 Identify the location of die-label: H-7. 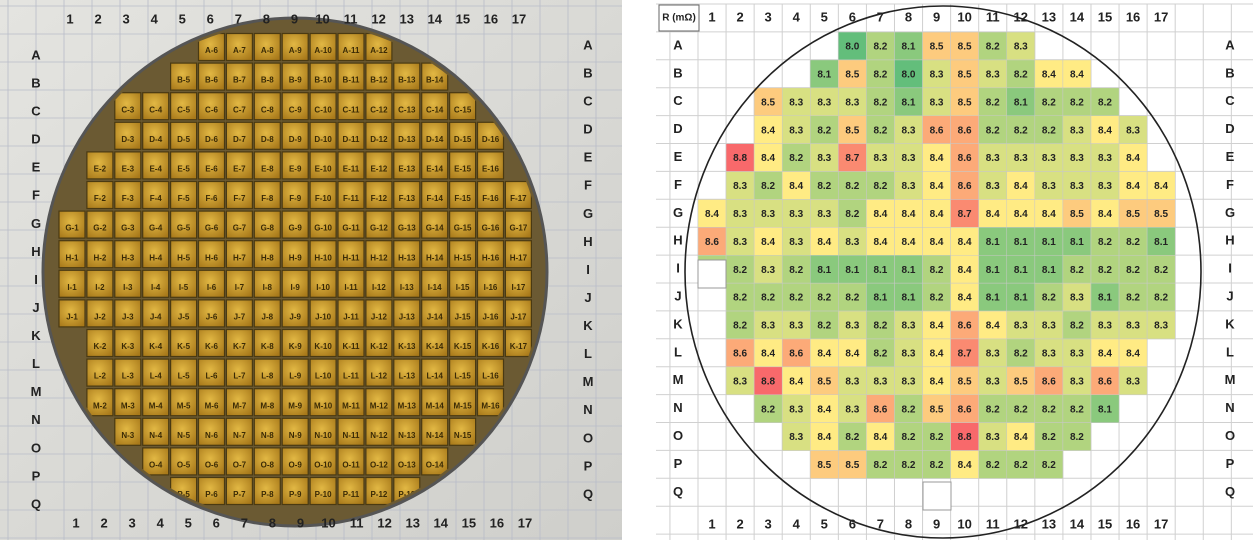
(239, 257).